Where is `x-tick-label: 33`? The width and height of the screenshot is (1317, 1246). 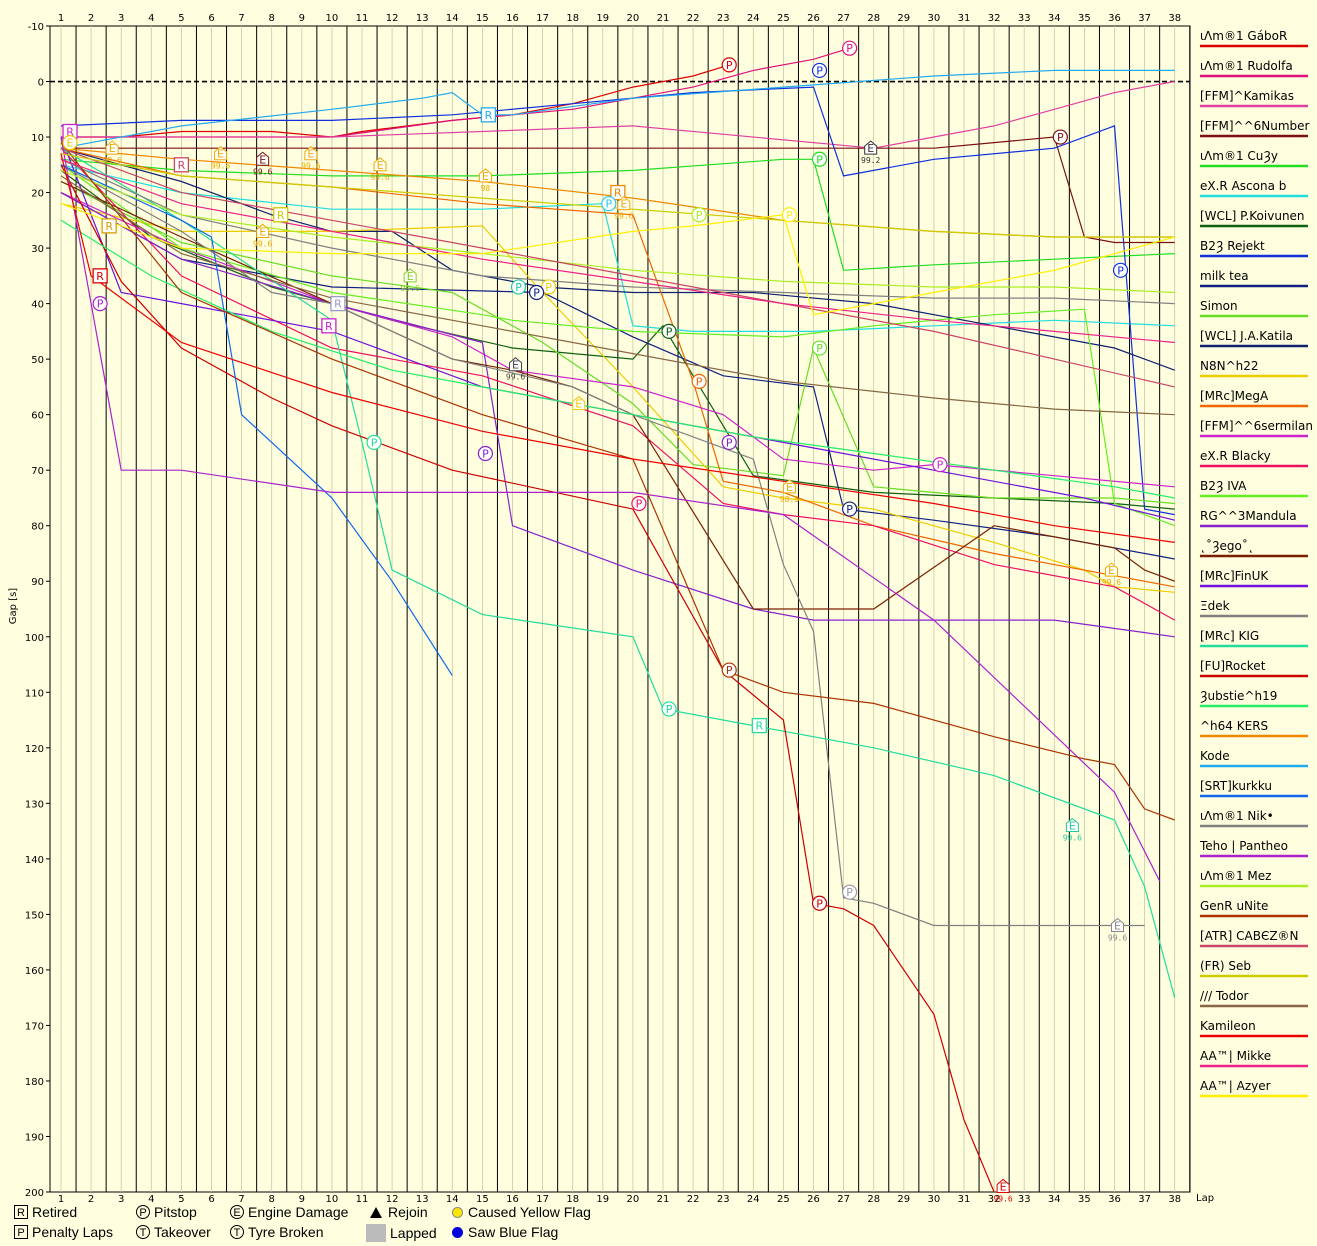
x-tick-label: 33 is located at coordinates (1024, 1199).